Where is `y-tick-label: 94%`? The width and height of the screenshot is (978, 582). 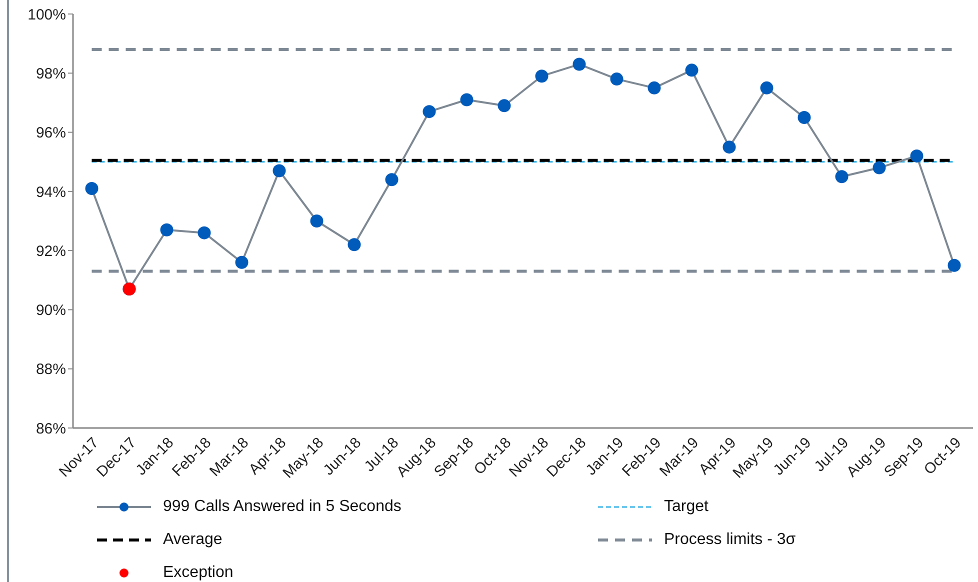
y-tick-label: 94% is located at coordinates (51, 192).